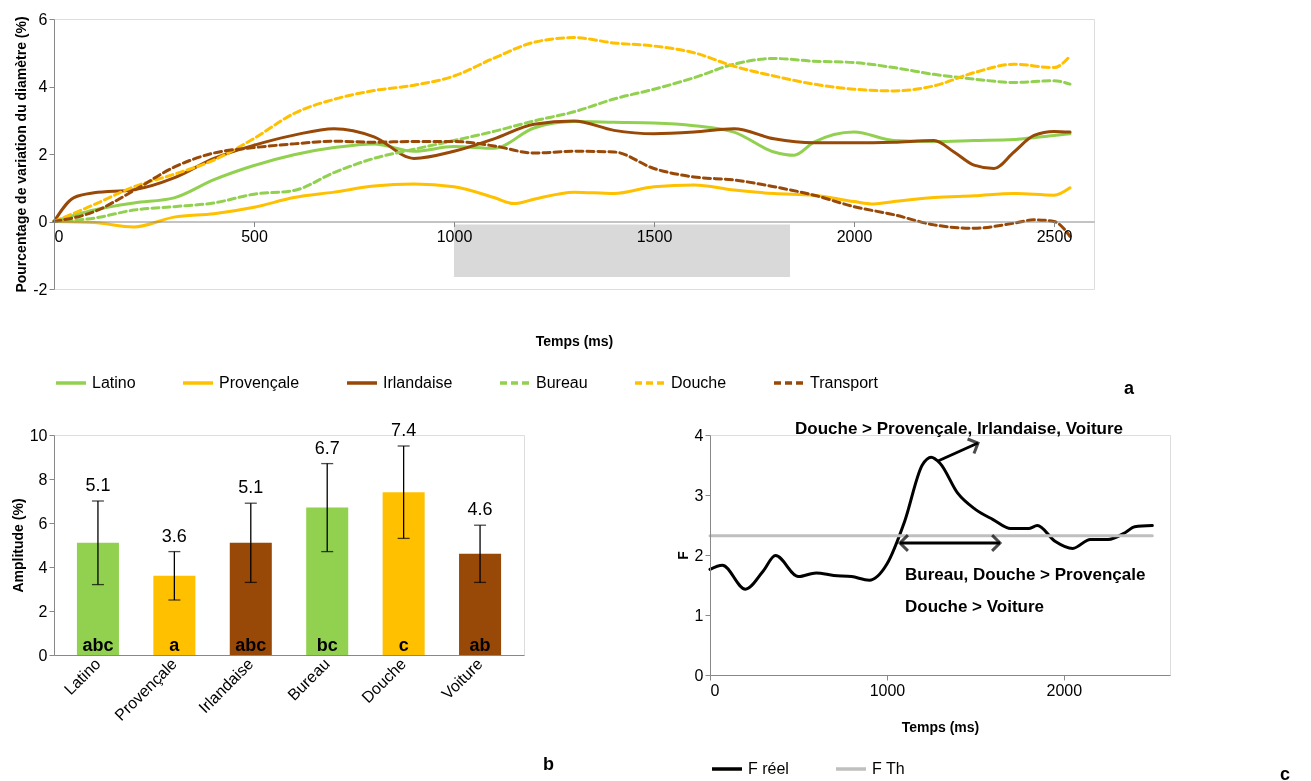 This screenshot has height=781, width=1311. Describe the element at coordinates (562, 382) in the screenshot. I see `legend-label: Bureau` at that location.